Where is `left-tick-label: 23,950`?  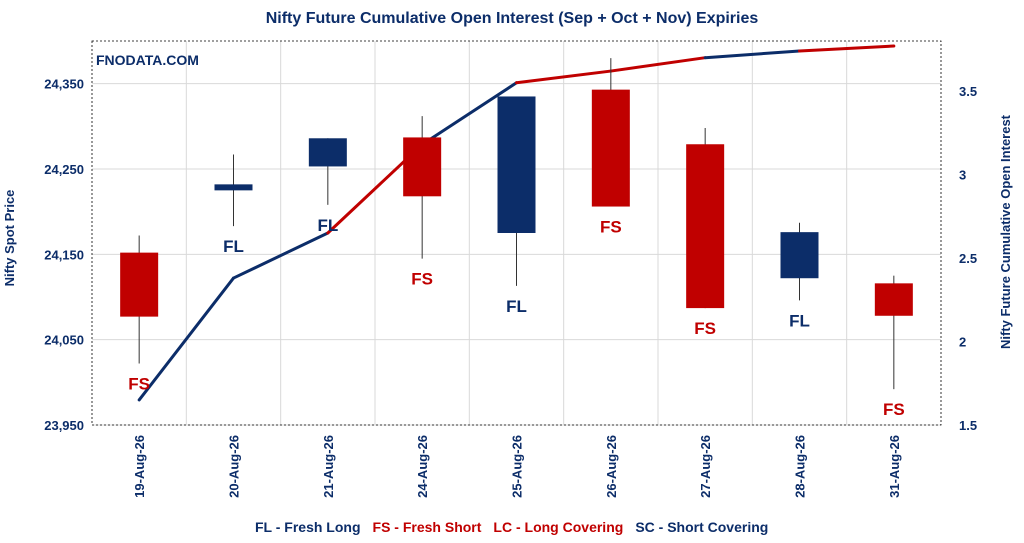
left-tick-label: 23,950 is located at coordinates (64, 425).